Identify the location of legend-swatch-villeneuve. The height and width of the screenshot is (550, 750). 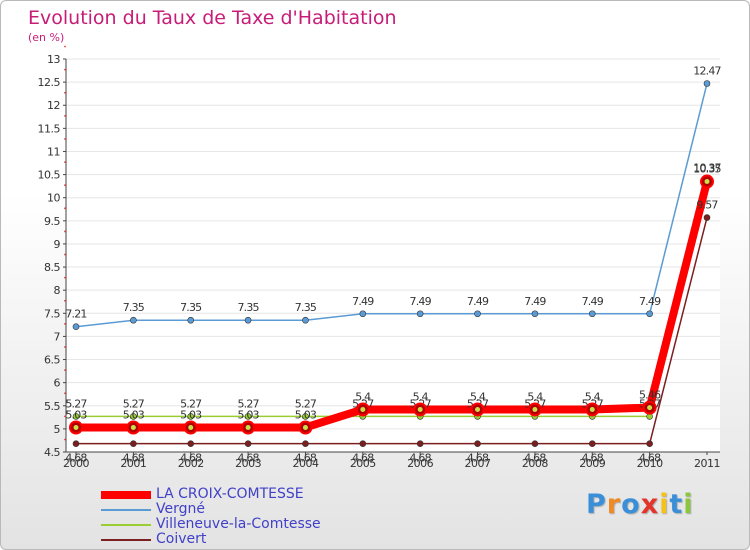
(126, 525).